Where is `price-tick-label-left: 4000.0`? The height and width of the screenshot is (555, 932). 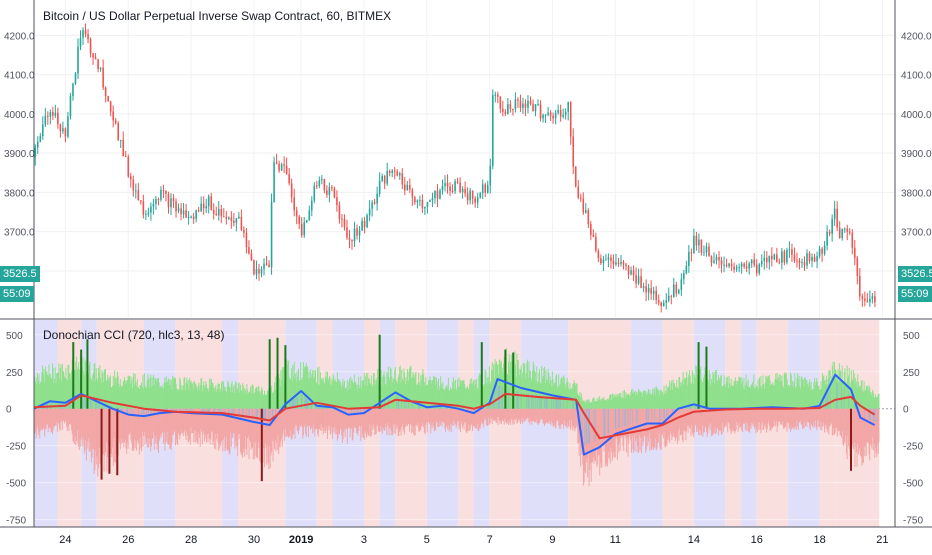 price-tick-label-left: 4000.0 is located at coordinates (19, 115).